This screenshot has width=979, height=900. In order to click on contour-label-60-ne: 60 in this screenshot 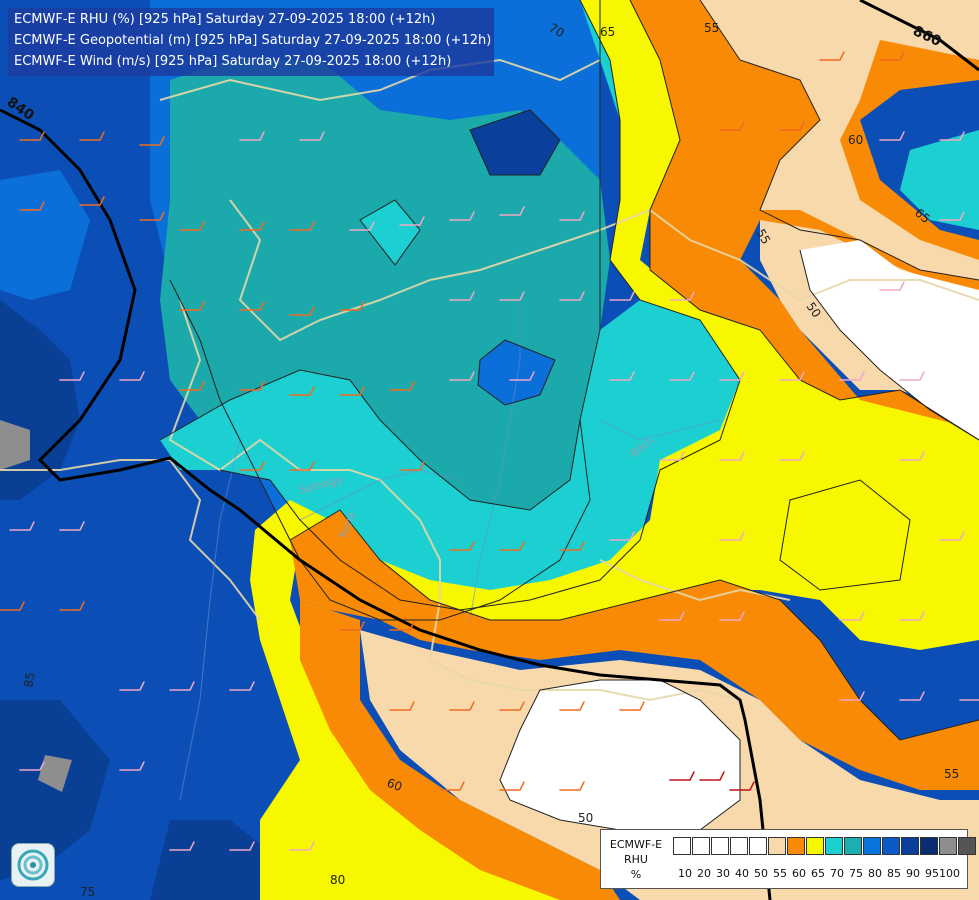, I will do `click(855, 140)`.